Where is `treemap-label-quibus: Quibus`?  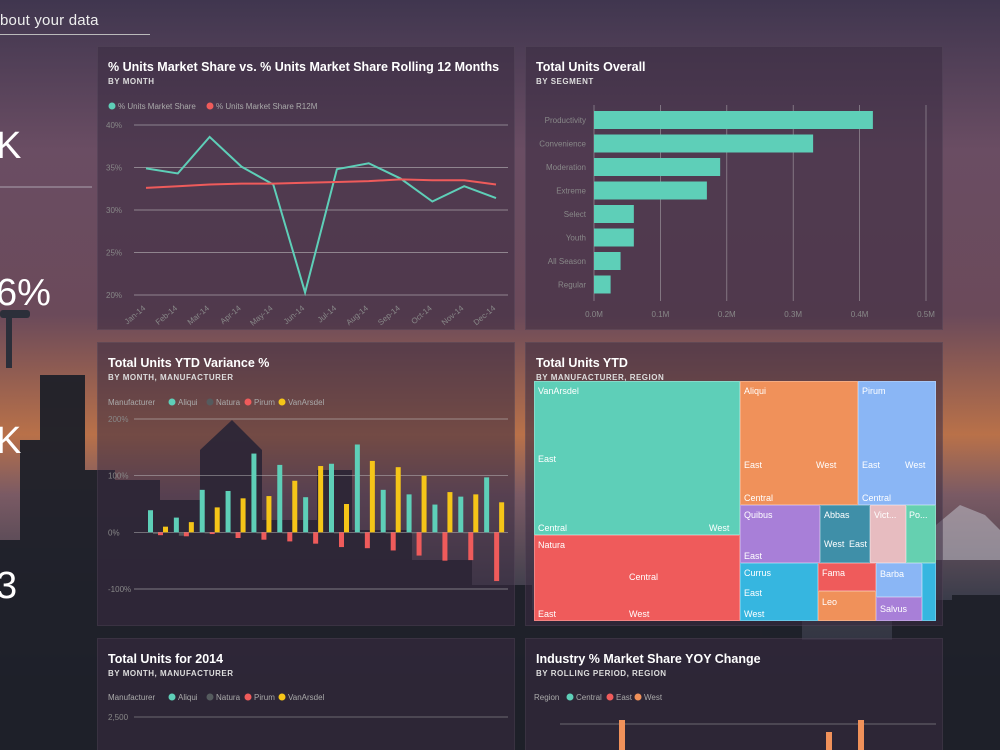
treemap-label-quibus: Quibus is located at coordinates (758, 515).